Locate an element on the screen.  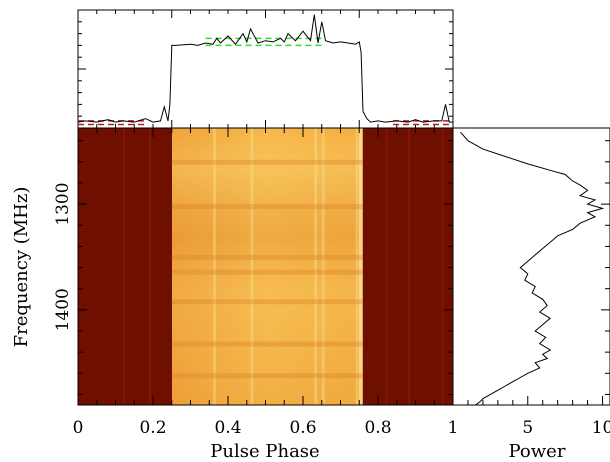
heatmap-y-tick-label: 1300 is located at coordinates (63, 203).